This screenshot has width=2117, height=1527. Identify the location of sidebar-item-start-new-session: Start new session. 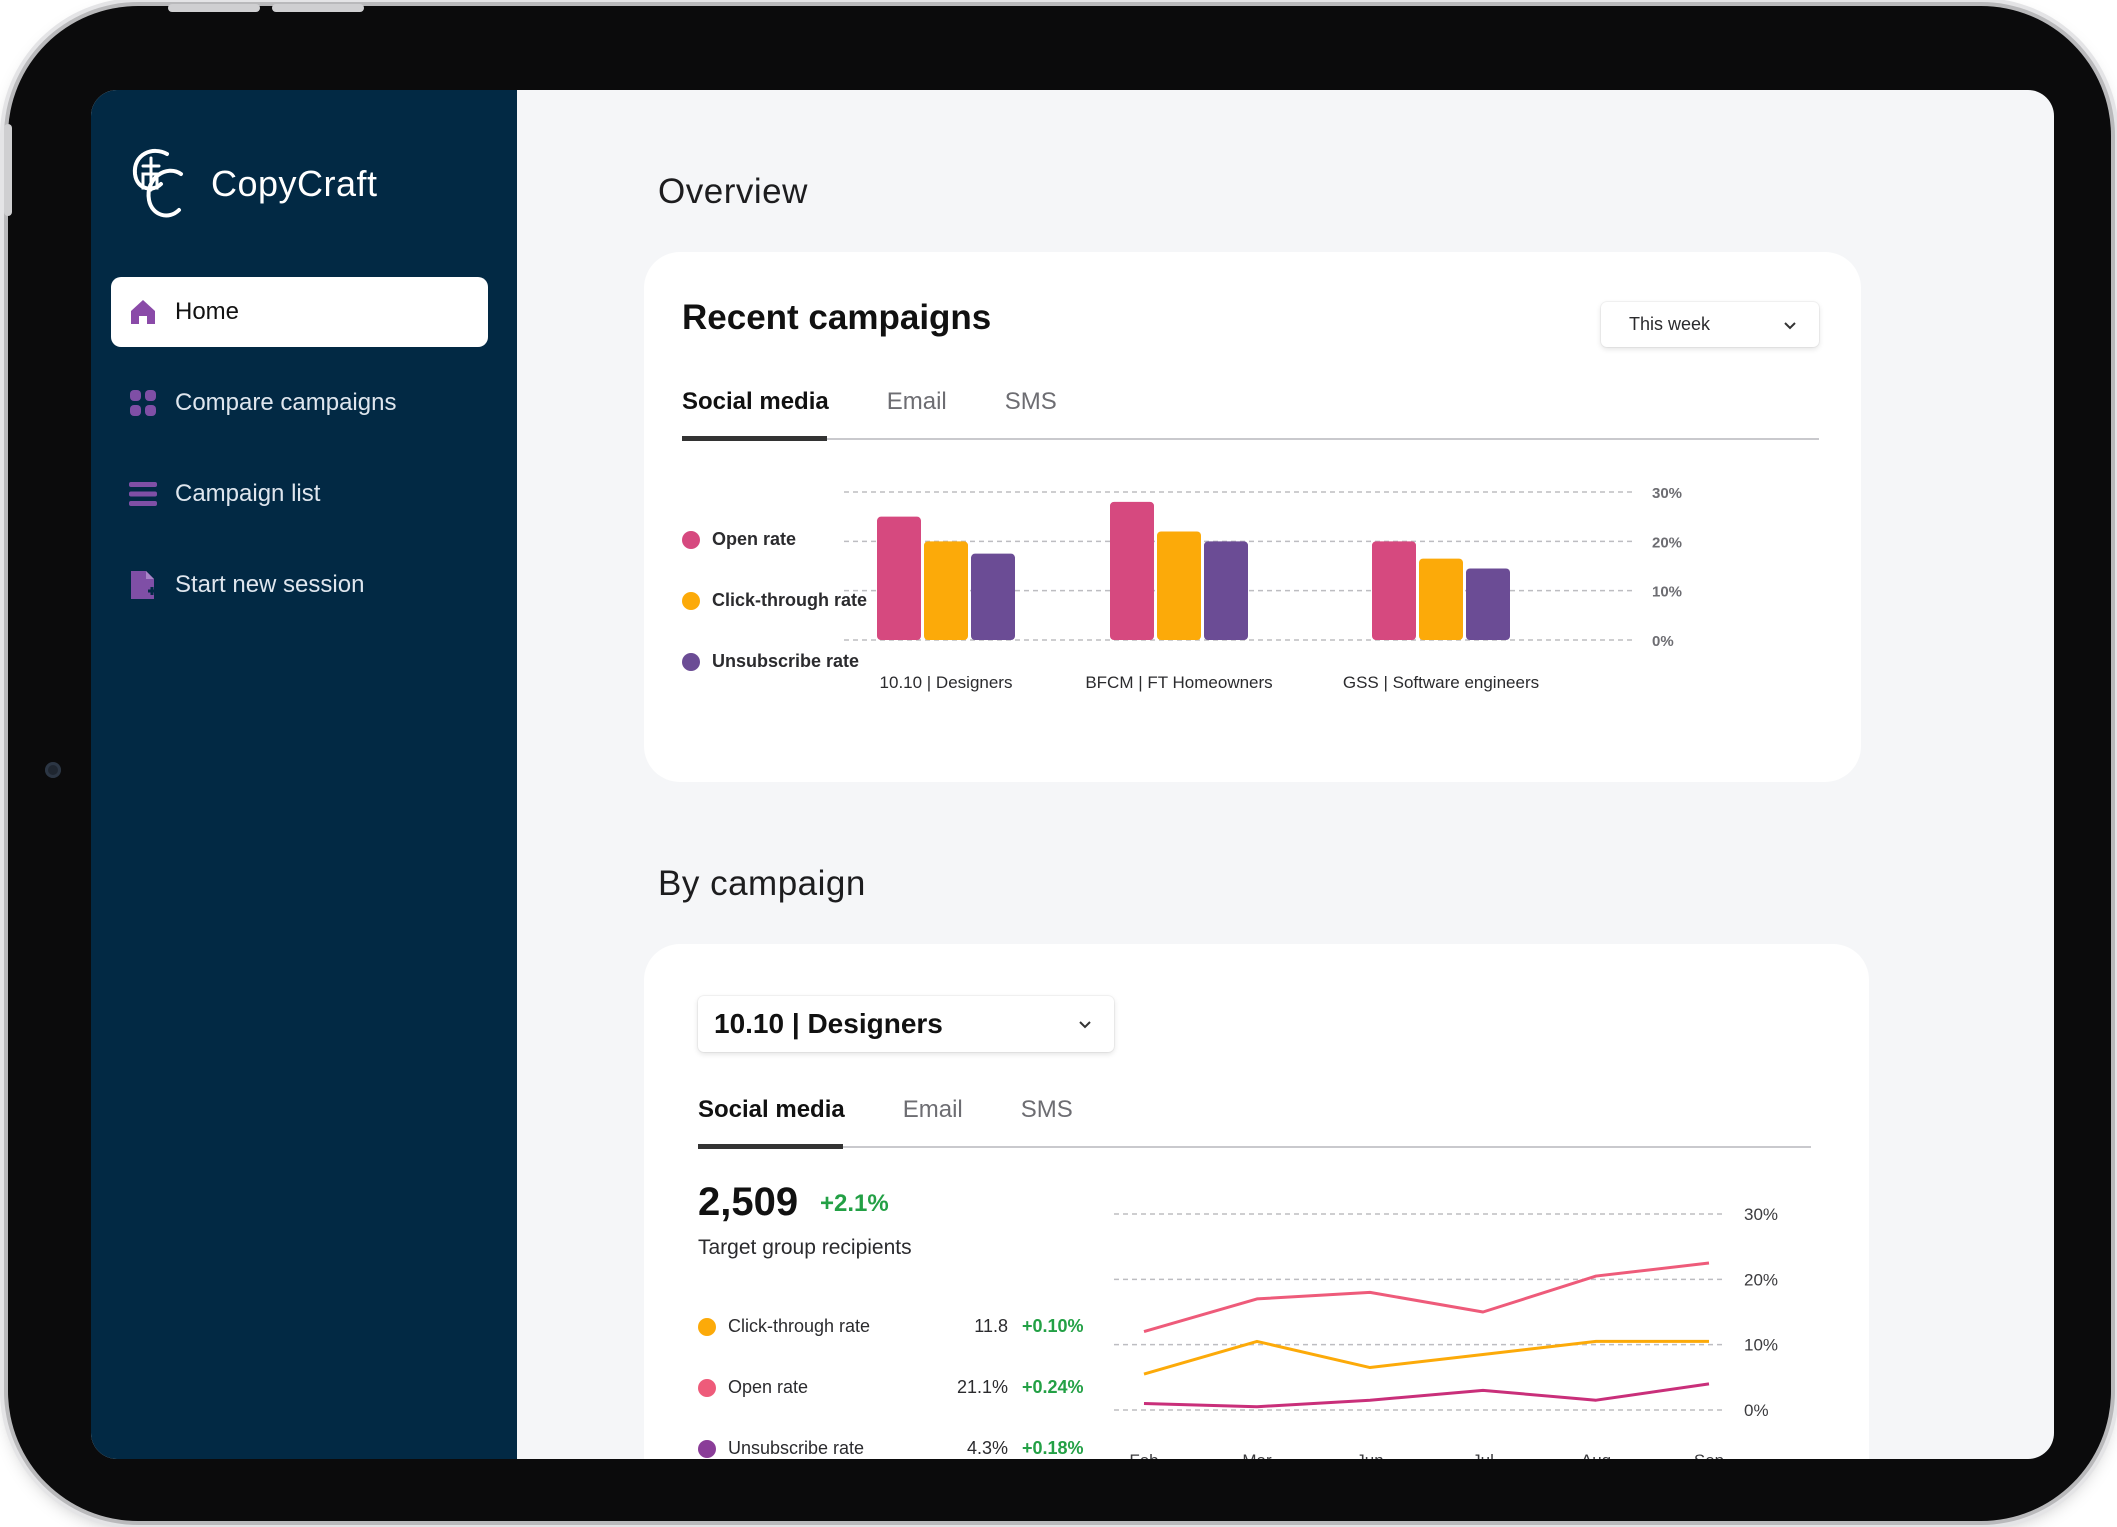
(299, 585).